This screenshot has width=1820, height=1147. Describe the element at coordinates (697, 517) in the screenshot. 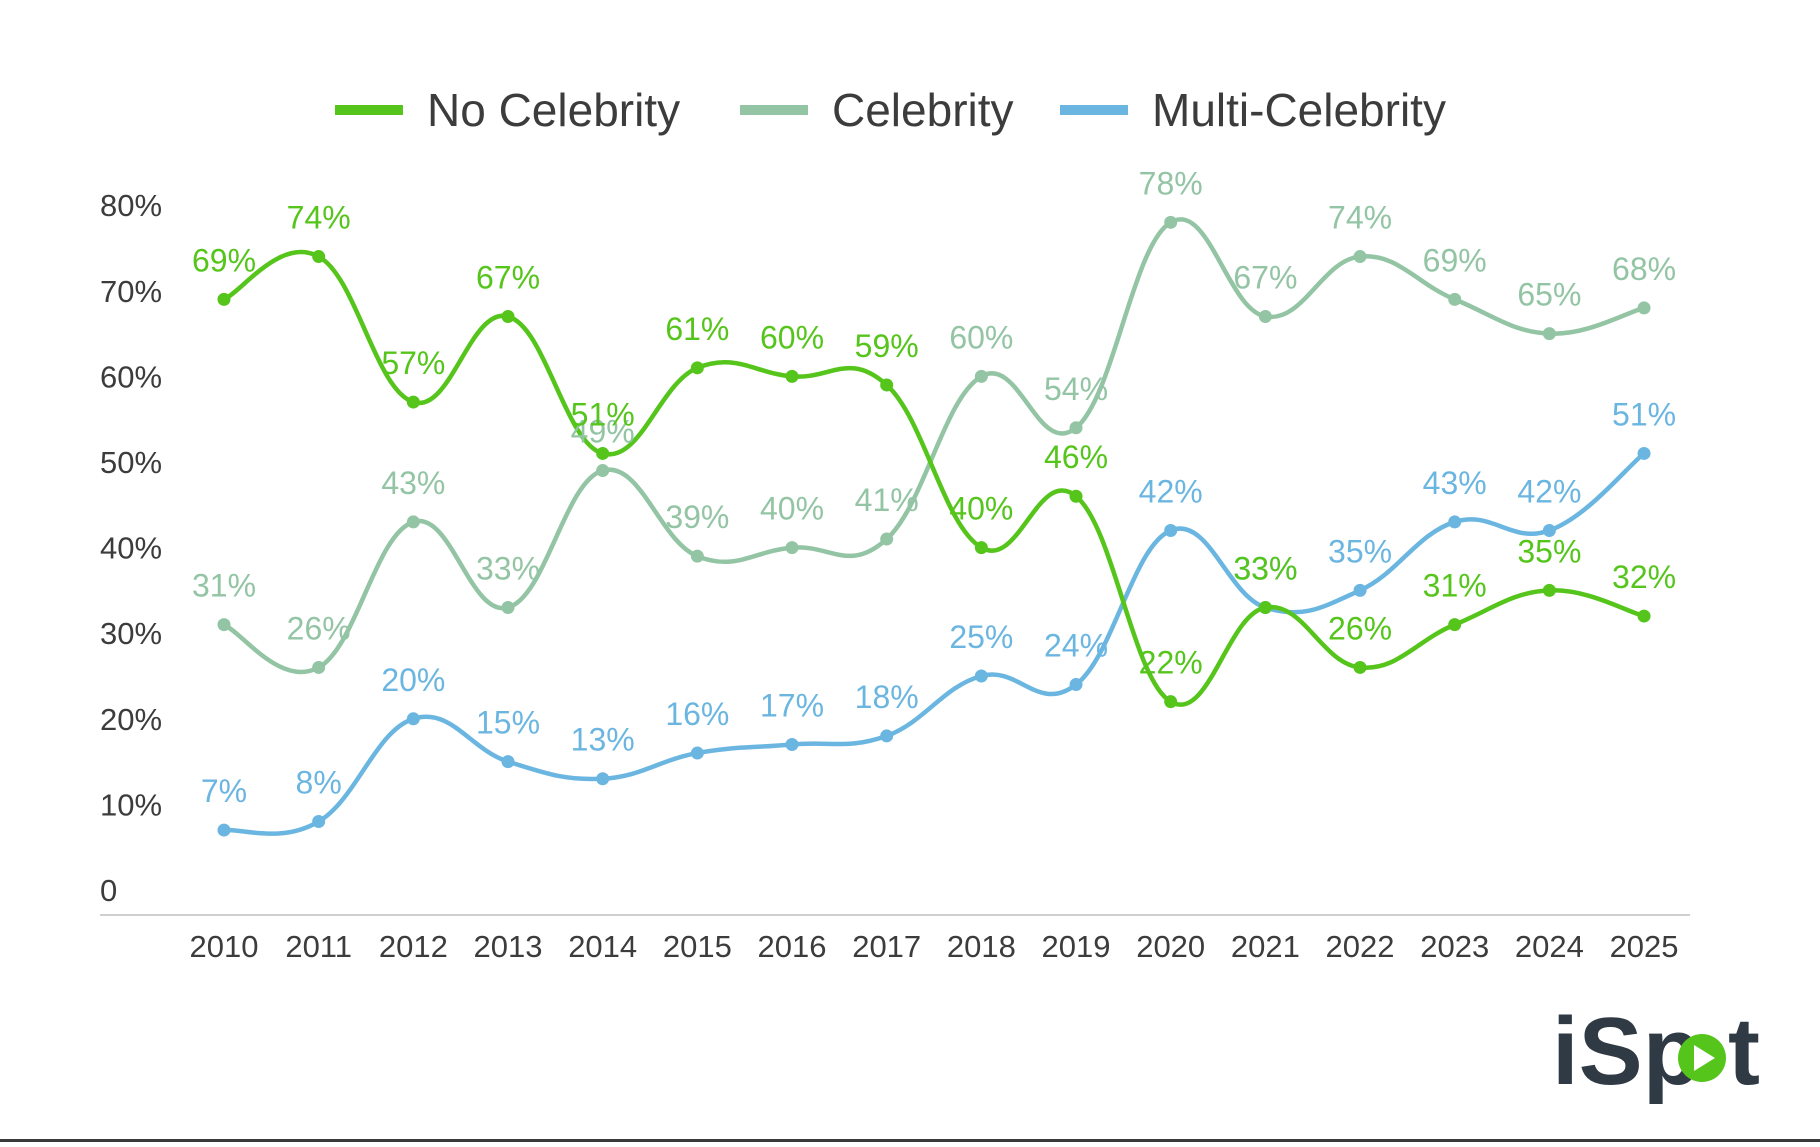

I see `data-label: 39%` at that location.